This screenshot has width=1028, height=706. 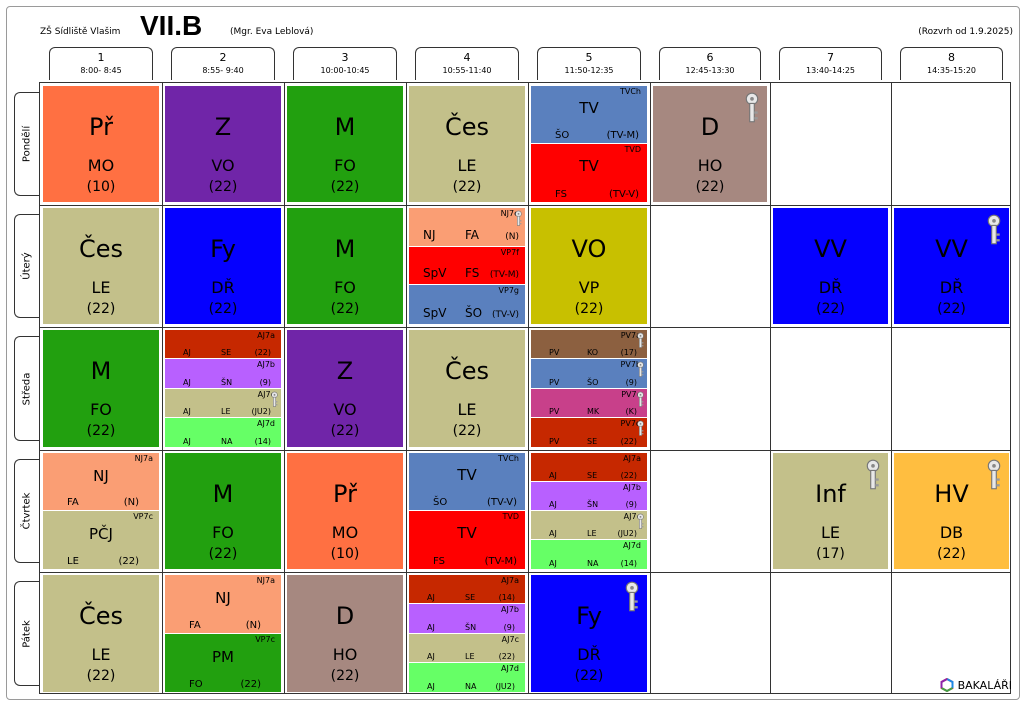 What do you see at coordinates (467, 227) in the screenshot?
I see `group-lesson: NJ7e NJ FA (N)` at bounding box center [467, 227].